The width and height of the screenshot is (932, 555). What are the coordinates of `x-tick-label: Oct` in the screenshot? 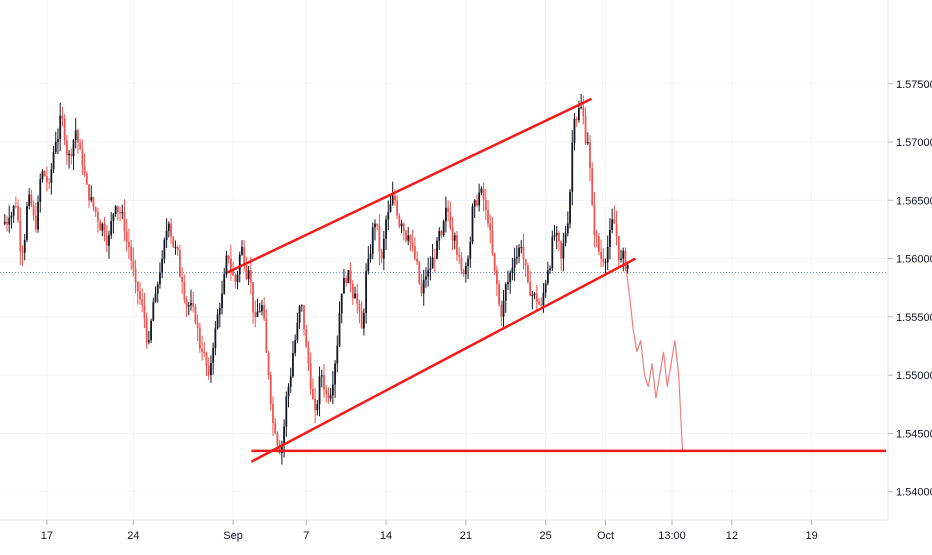 It's located at (605, 536).